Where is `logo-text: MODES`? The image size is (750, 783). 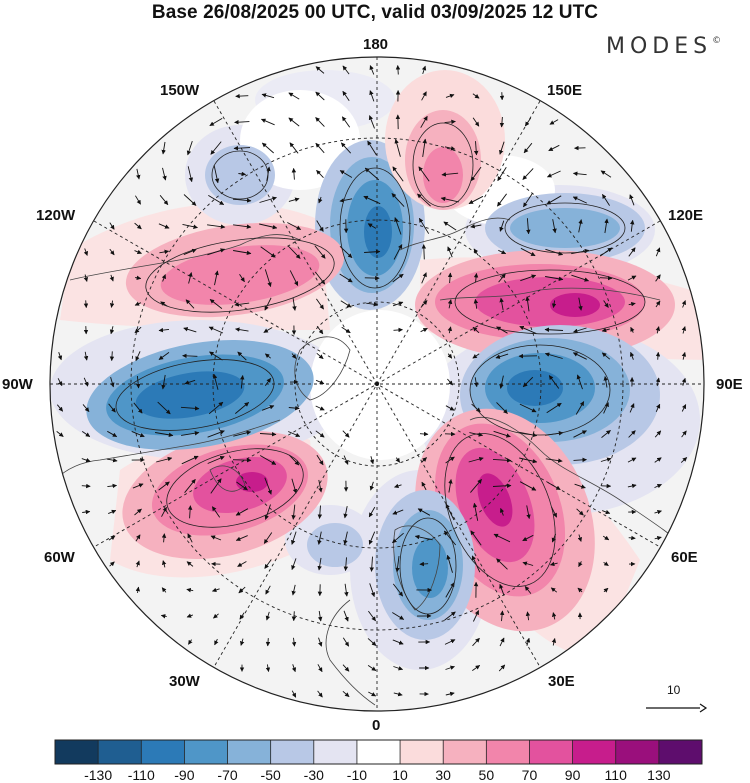 logo-text: MODES is located at coordinates (659, 46).